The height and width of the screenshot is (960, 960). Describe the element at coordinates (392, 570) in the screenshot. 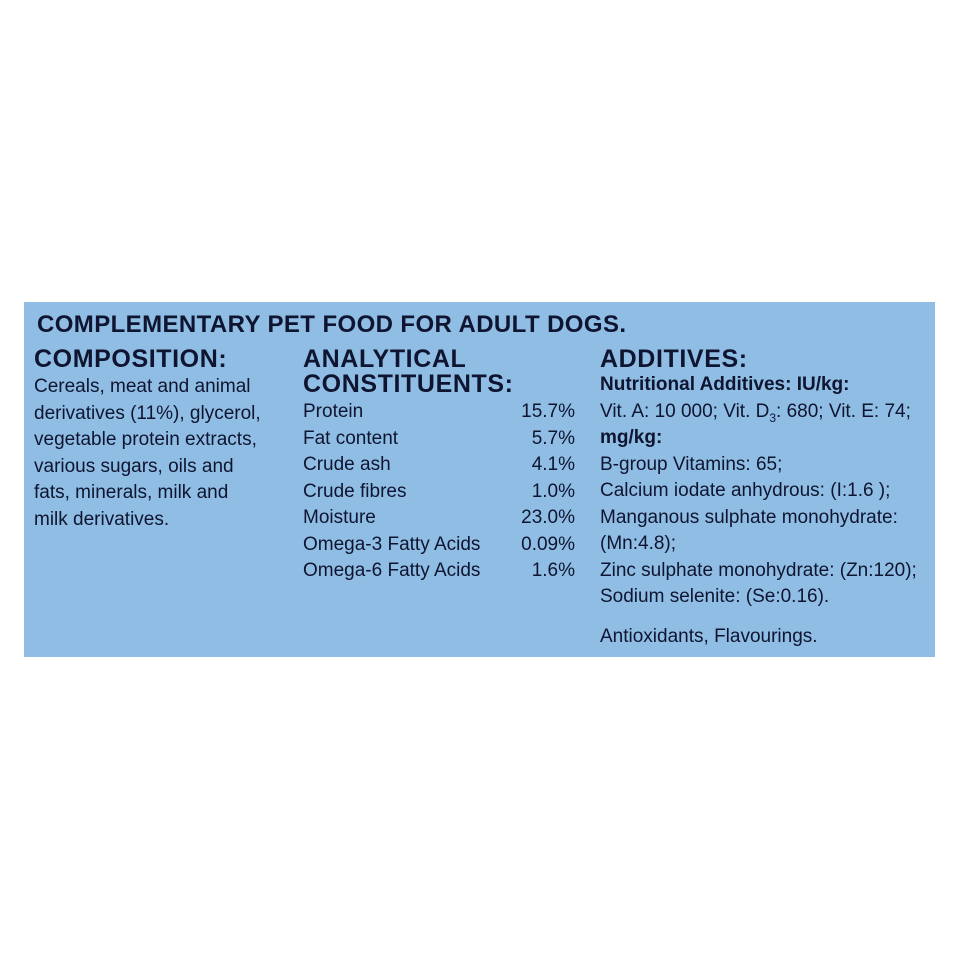

I see `constituent-name: Omega-6 Fatty Acids` at that location.